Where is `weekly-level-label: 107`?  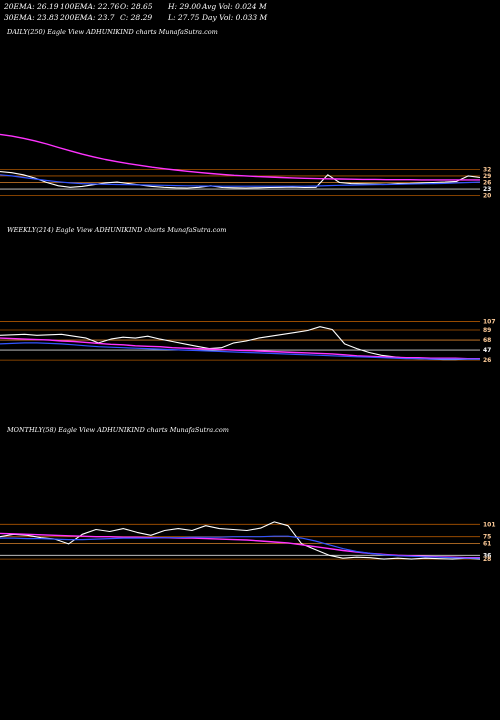
weekly-level-label: 107 is located at coordinates (489, 321).